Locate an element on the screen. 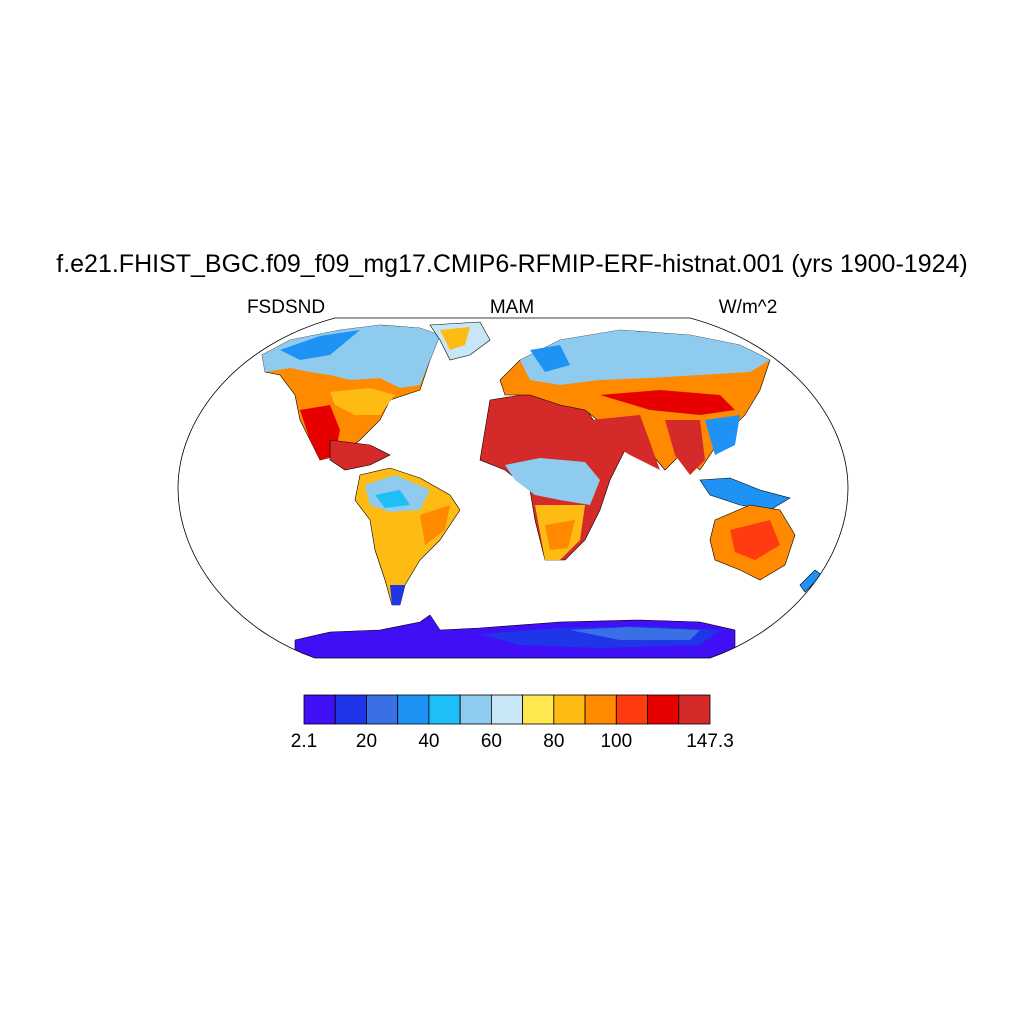 The width and height of the screenshot is (1024, 1024). left-string: FSDSND is located at coordinates (286, 307).